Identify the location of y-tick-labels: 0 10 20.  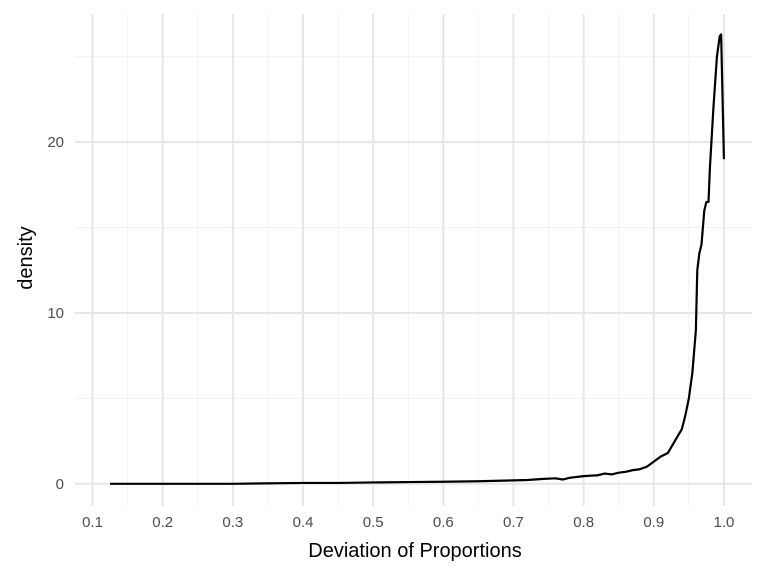
(55, 313).